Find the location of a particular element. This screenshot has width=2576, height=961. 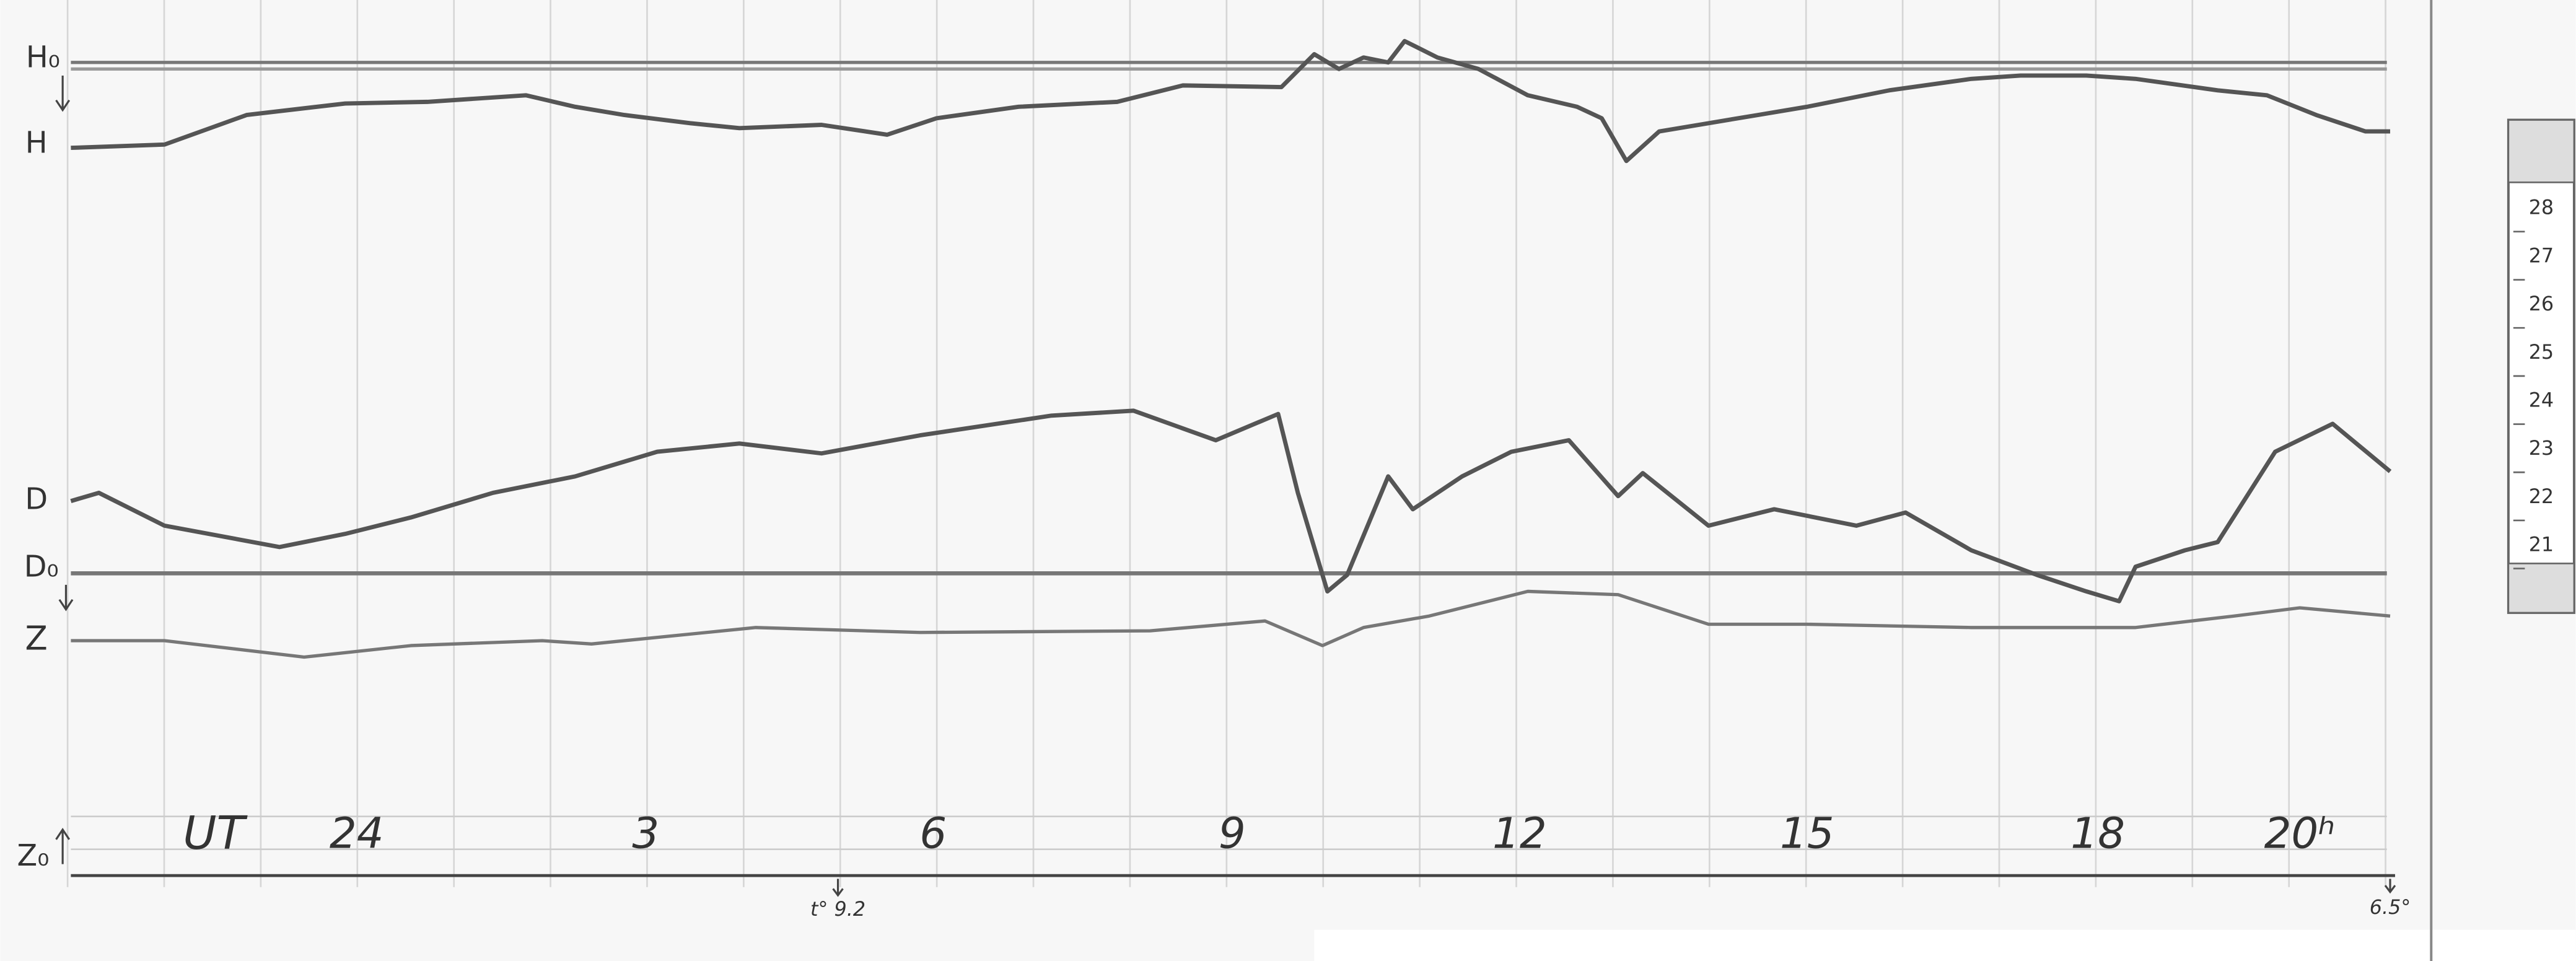

hour-label: 3 is located at coordinates (645, 834).